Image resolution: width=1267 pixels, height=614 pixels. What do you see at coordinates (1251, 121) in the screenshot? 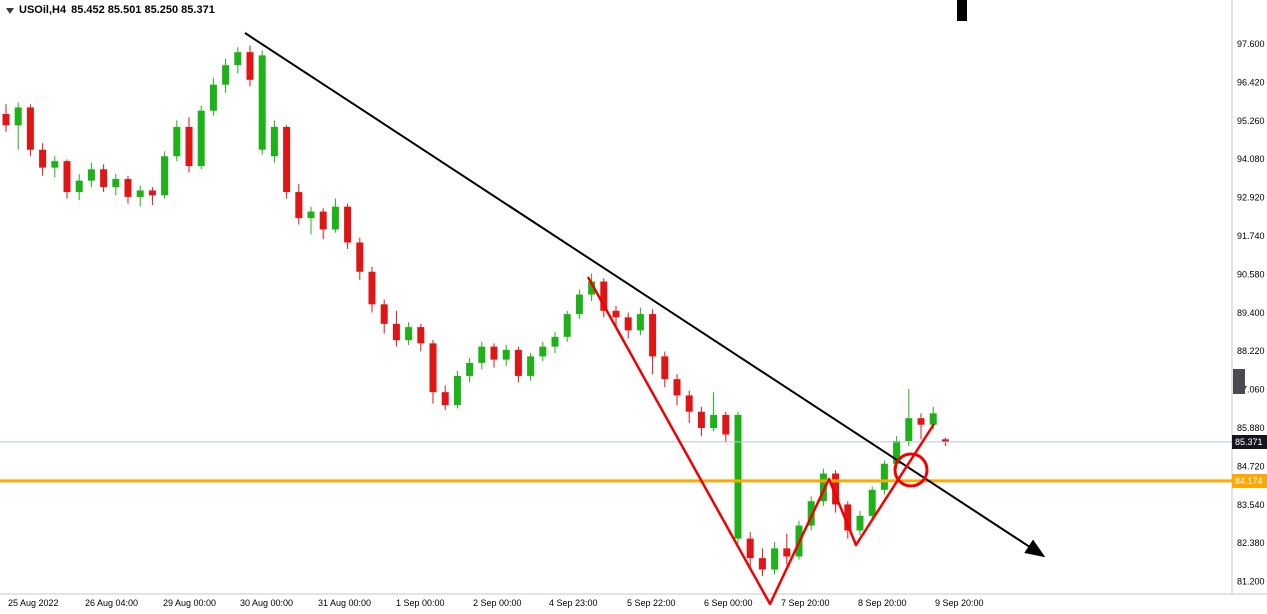
I see `y-axis-label: 95.260` at bounding box center [1251, 121].